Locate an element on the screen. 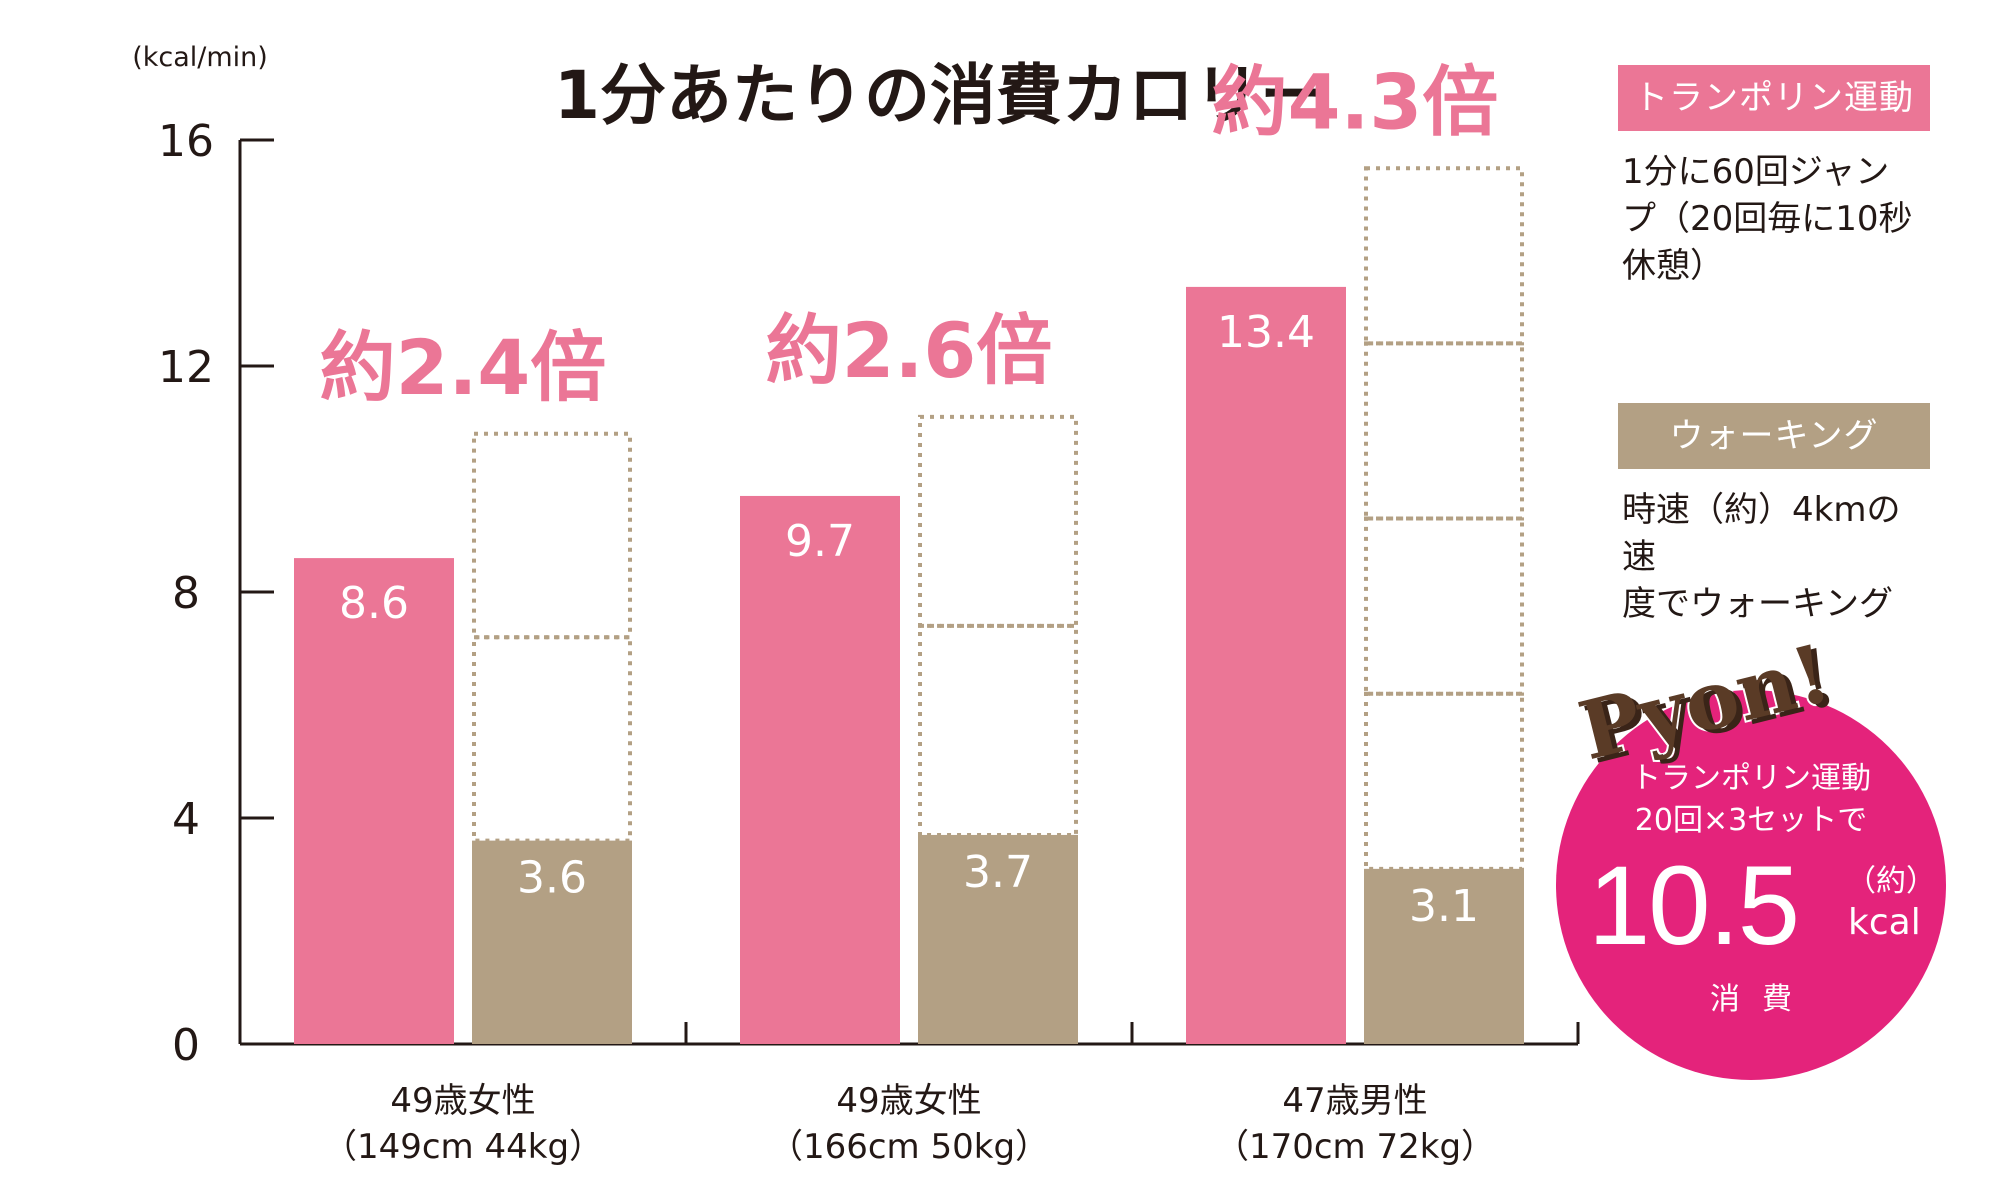 The height and width of the screenshot is (1200, 2000). category-label-line2: （166cm 50kg） is located at coordinates (909, 1147).